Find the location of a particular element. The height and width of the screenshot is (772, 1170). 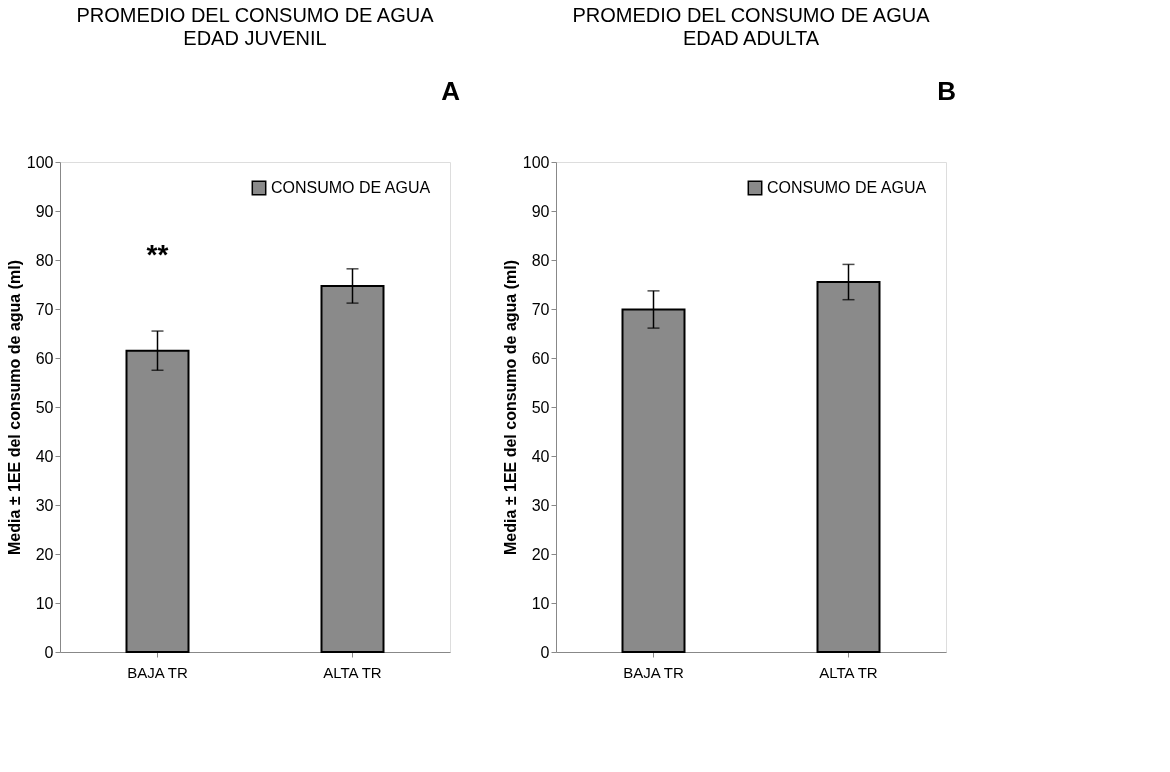

annotation: ** is located at coordinates (157, 254).